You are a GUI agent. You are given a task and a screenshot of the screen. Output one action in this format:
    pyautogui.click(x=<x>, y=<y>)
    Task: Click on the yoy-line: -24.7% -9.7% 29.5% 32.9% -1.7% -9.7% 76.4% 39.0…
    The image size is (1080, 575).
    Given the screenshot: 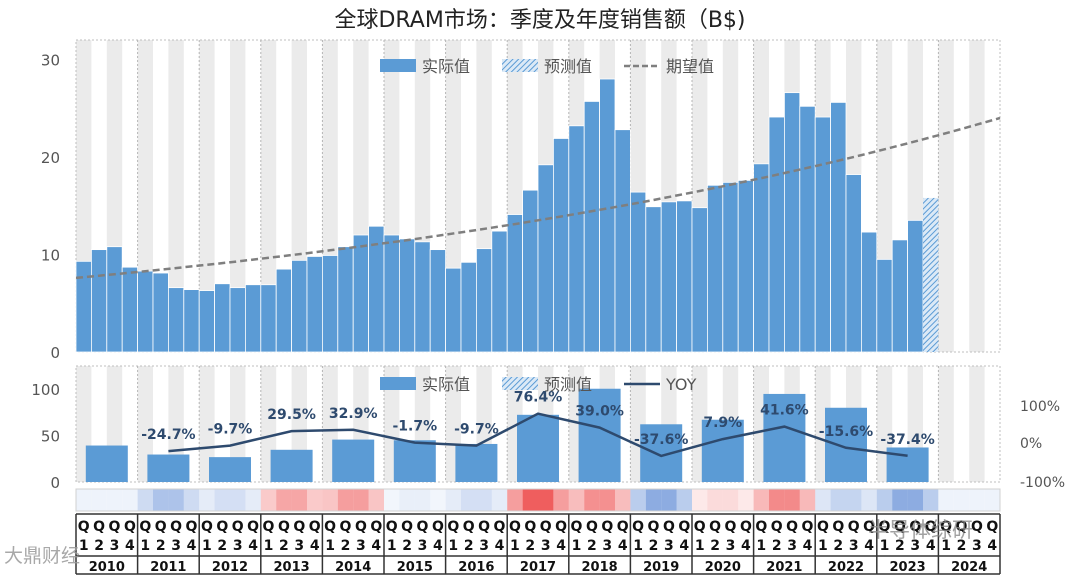 What is the action you would take?
    pyautogui.click(x=538, y=424)
    